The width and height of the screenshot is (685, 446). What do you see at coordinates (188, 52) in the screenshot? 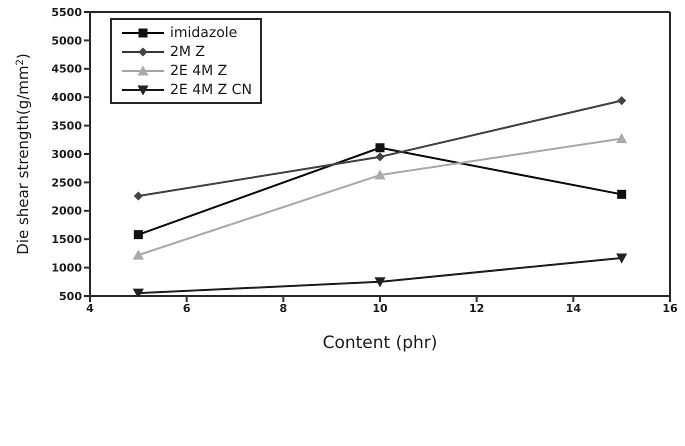
I see `legend-label: 2M Z` at bounding box center [188, 52].